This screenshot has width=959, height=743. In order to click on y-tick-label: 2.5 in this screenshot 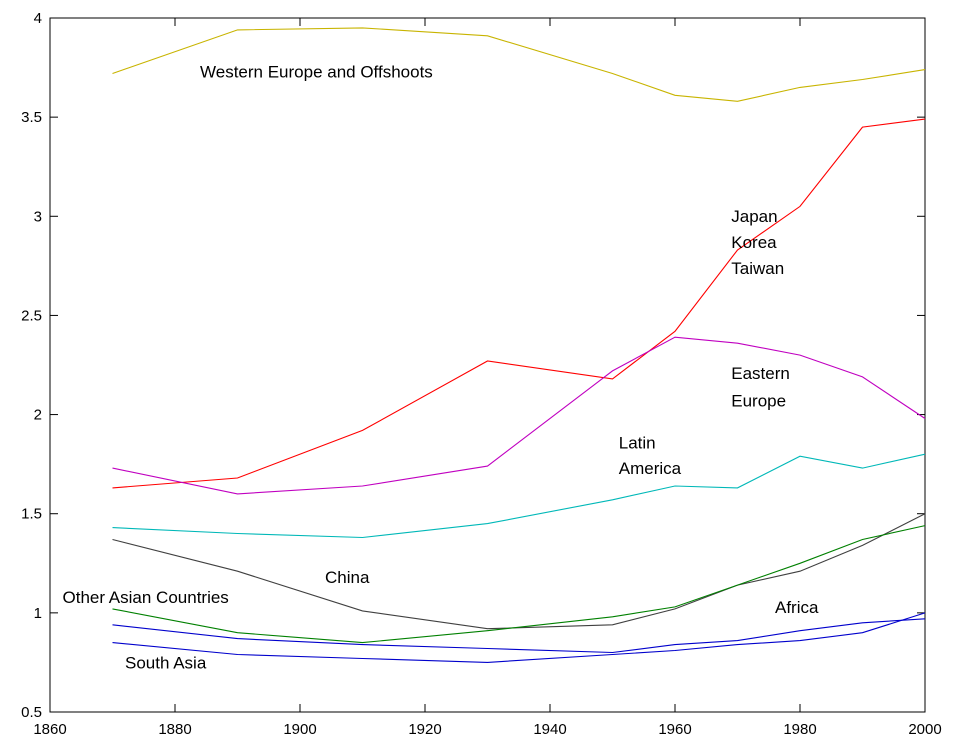, I will do `click(31, 315)`.